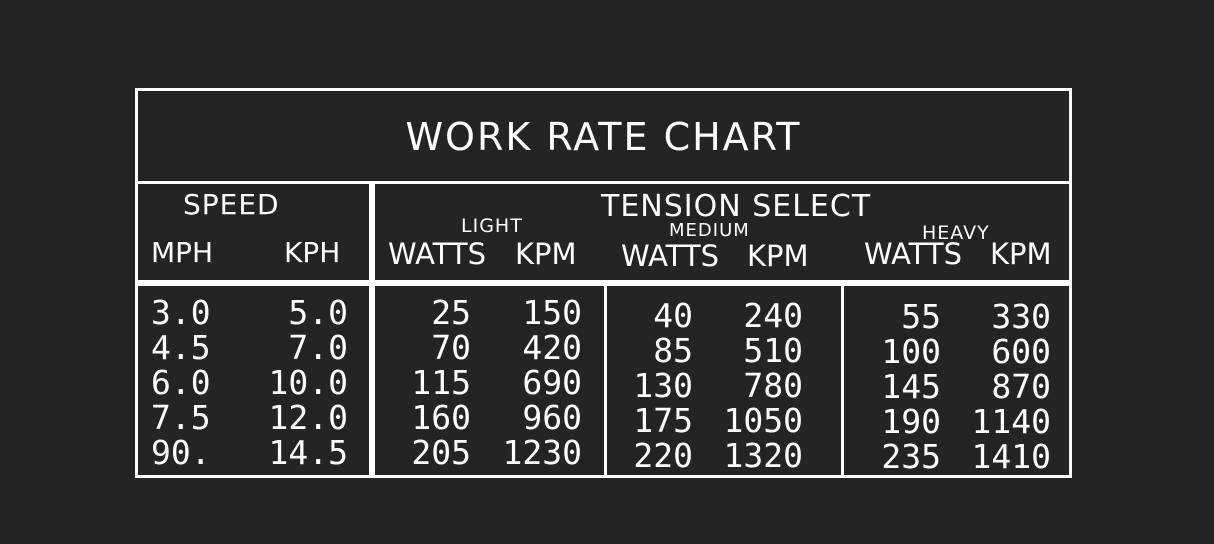  I want to click on header-divider, so click(603, 284).